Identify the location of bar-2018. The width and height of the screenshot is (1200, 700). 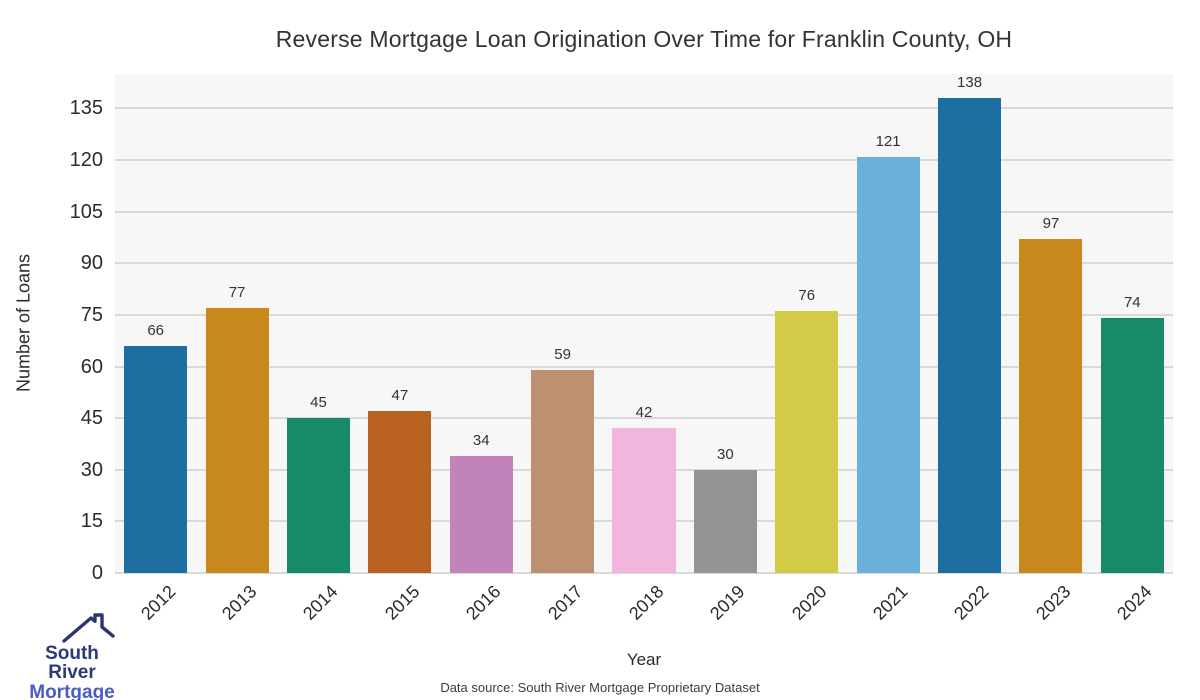
(644, 500).